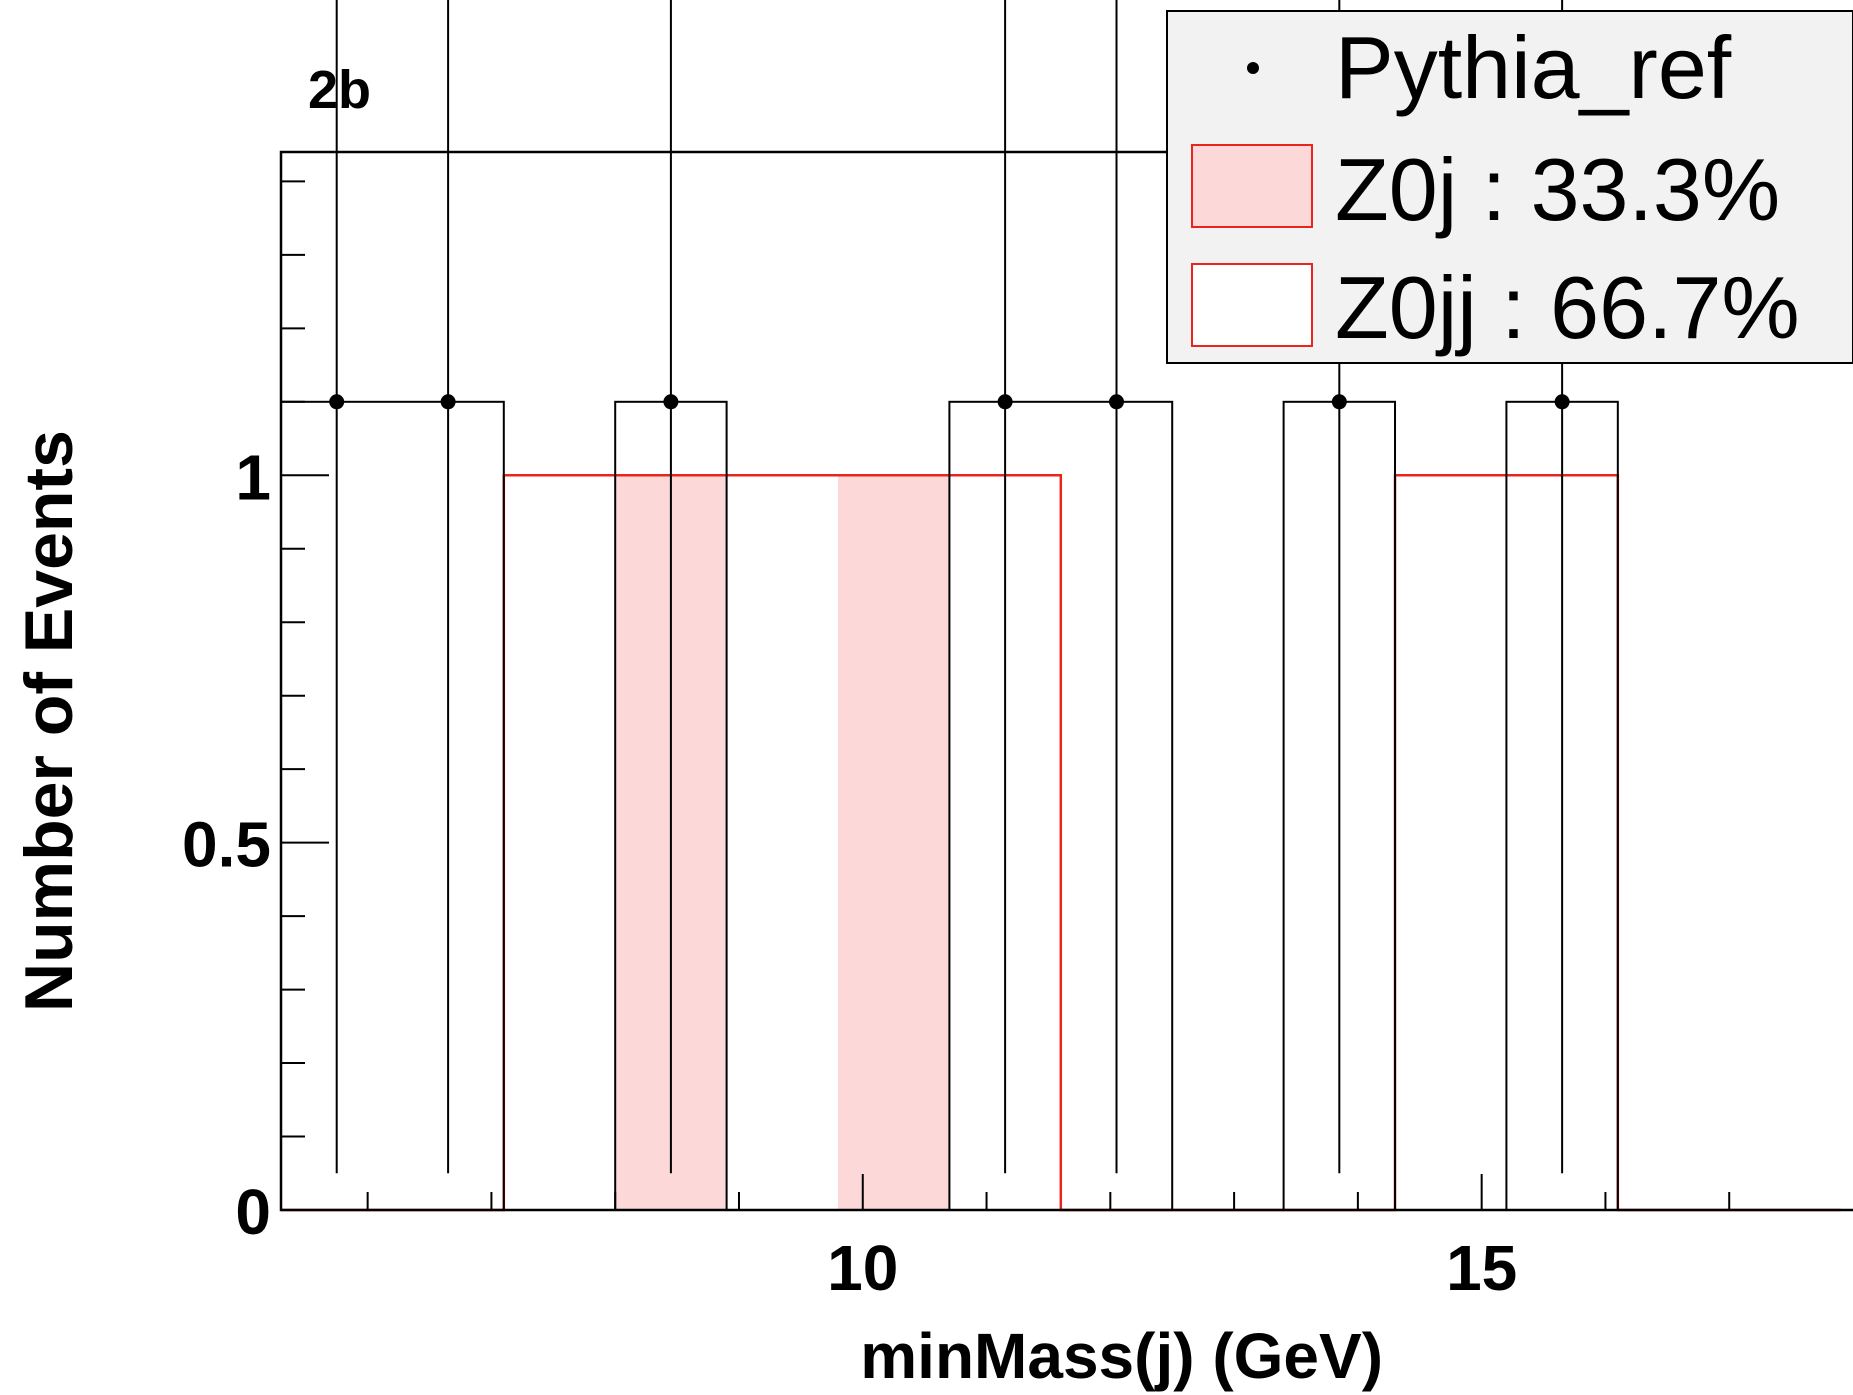  Describe the element at coordinates (1481, 1268) in the screenshot. I see `x-tick-label: 15` at that location.